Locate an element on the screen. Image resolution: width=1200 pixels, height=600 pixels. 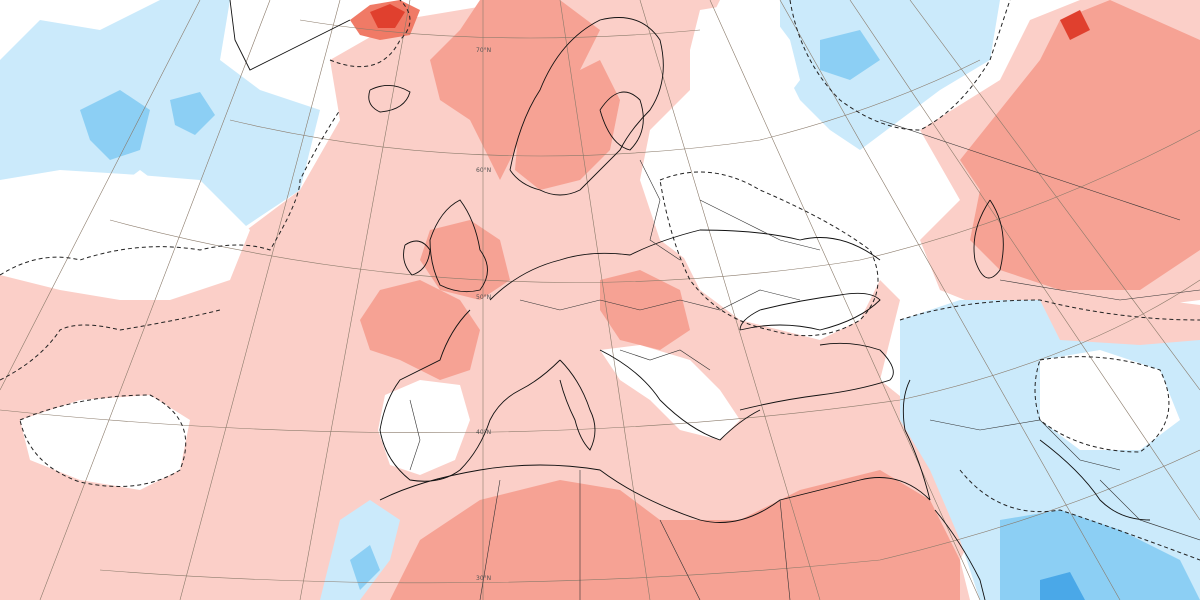
strong-warm-north-atlantic is located at coordinates (515, 90).